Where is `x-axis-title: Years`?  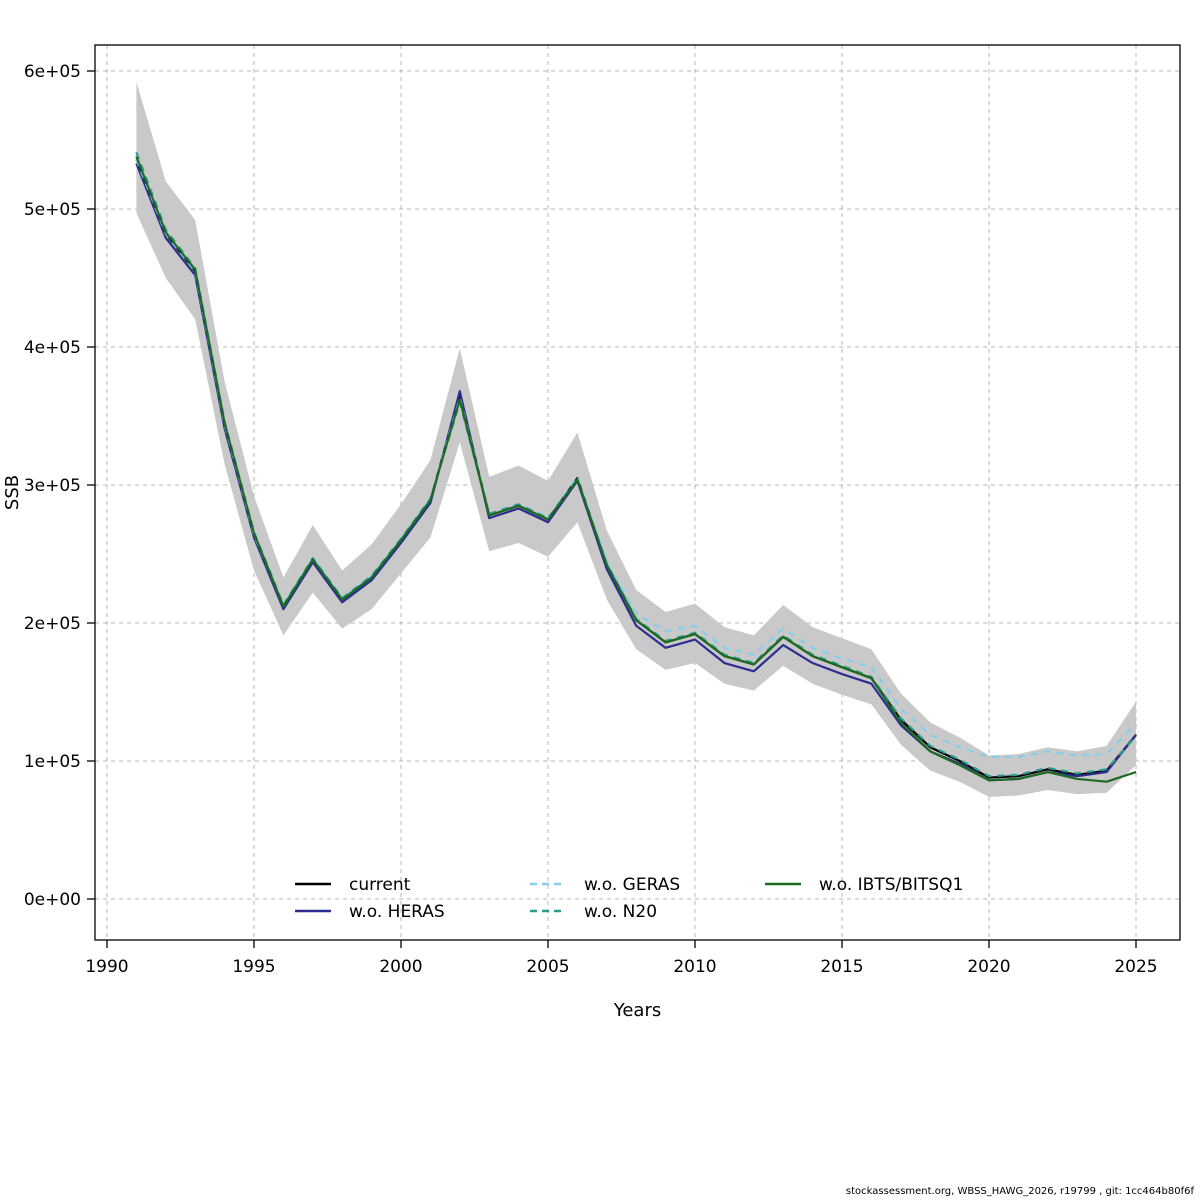 x-axis-title: Years is located at coordinates (637, 1010).